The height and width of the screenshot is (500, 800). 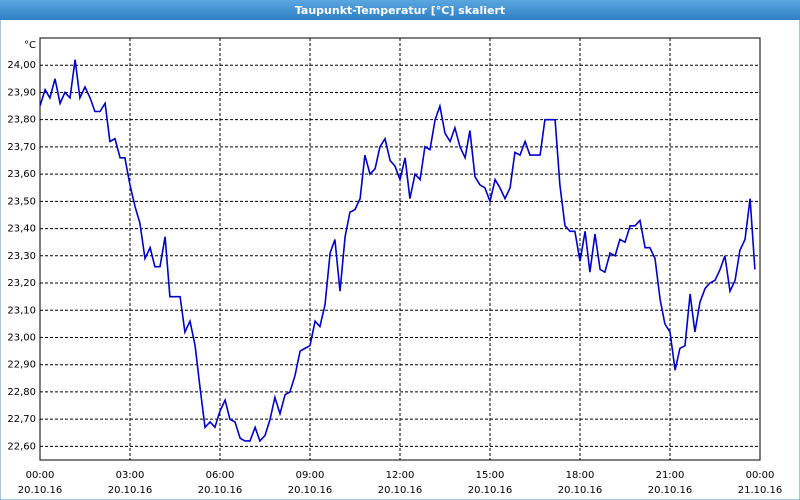 I want to click on y-tick-label: 23,60, so click(x=21, y=174).